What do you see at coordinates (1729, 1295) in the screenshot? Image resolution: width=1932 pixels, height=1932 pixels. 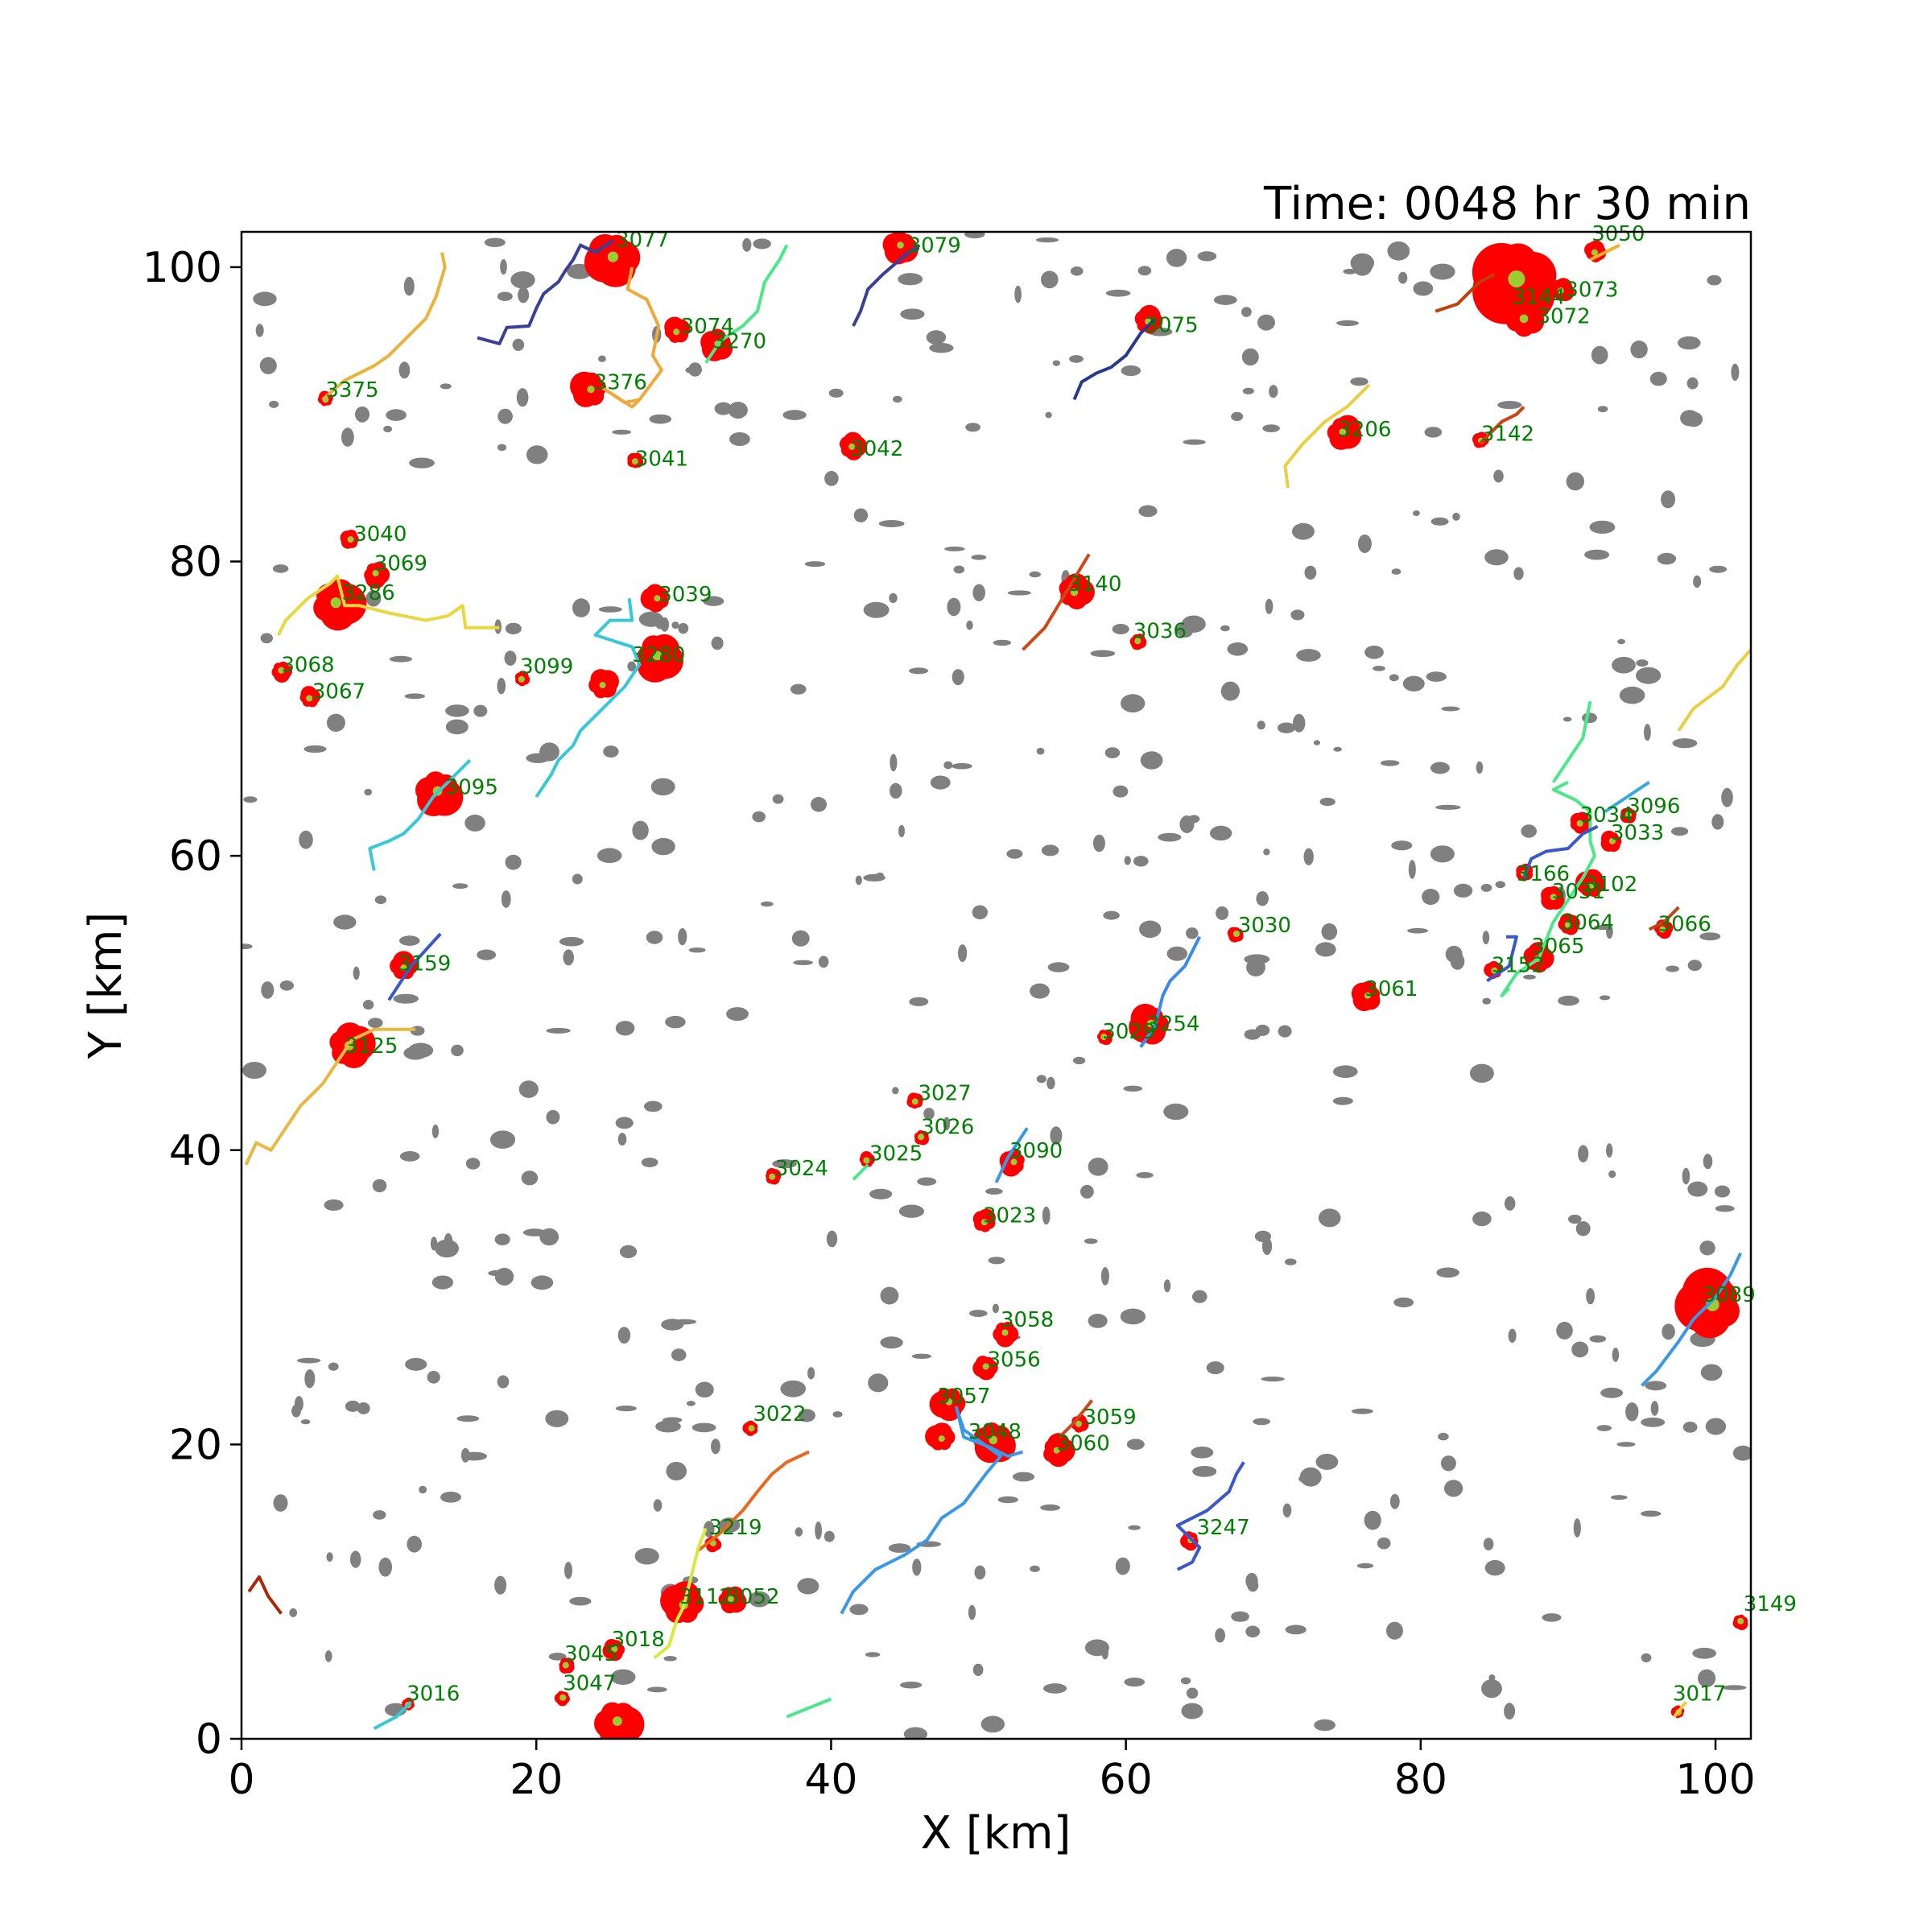 I see `cell-id-label: 3089` at bounding box center [1729, 1295].